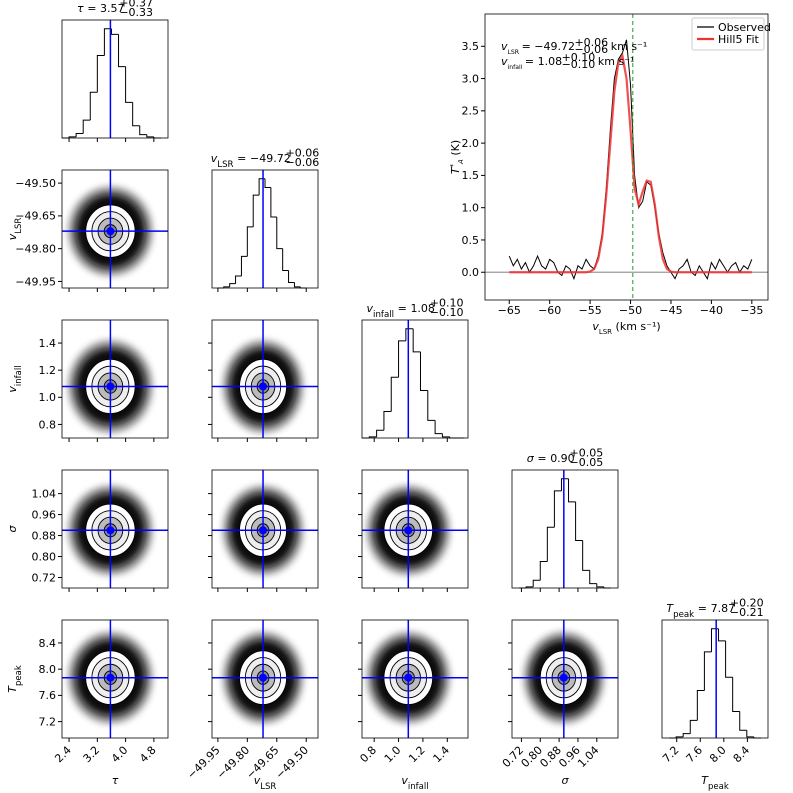 Image resolution: width=793 pixels, height=793 pixels. What do you see at coordinates (455, 170) in the screenshot?
I see `label-main: T` at bounding box center [455, 170].